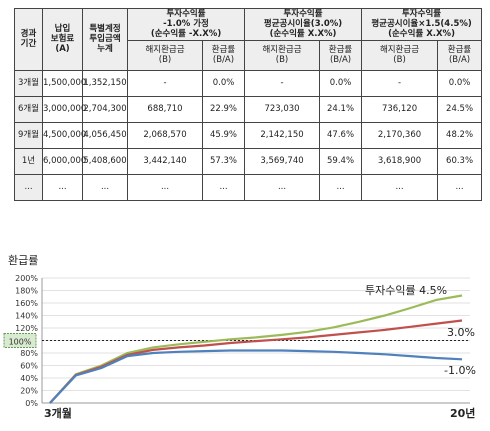  Describe the element at coordinates (26, 278) in the screenshot. I see `y-tick-label: 200%` at that location.